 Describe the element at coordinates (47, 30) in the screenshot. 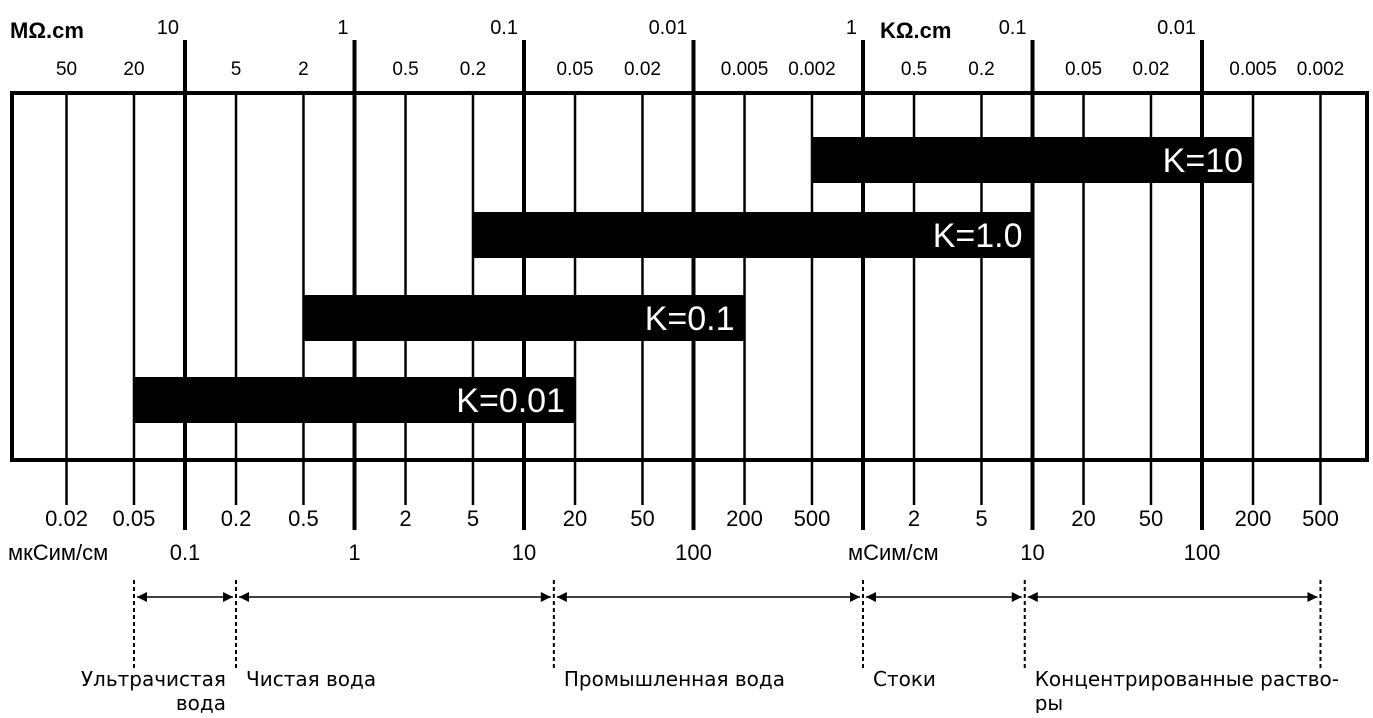

I see `resistivity-unit-megaohm: MΩ.cm` at that location.